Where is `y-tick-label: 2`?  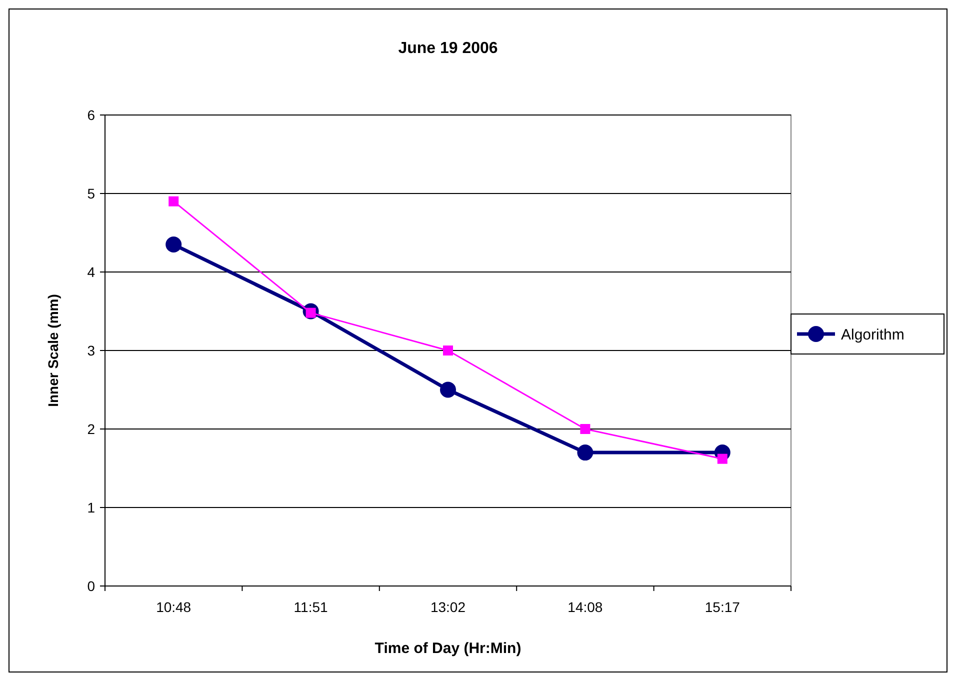 y-tick-label: 2 is located at coordinates (91, 428).